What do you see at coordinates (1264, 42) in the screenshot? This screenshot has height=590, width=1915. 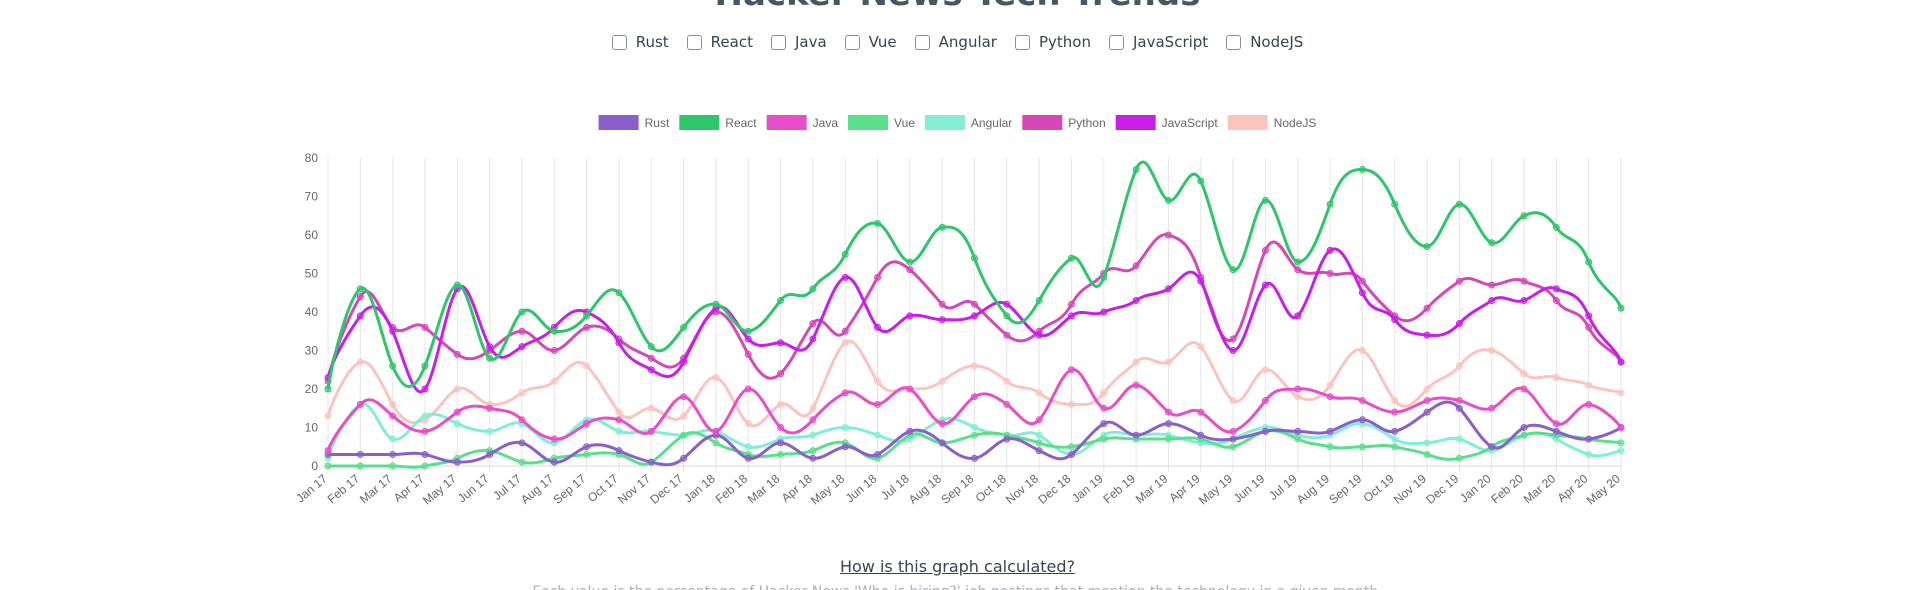 I see `filter-nodejs: NodeJS` at bounding box center [1264, 42].